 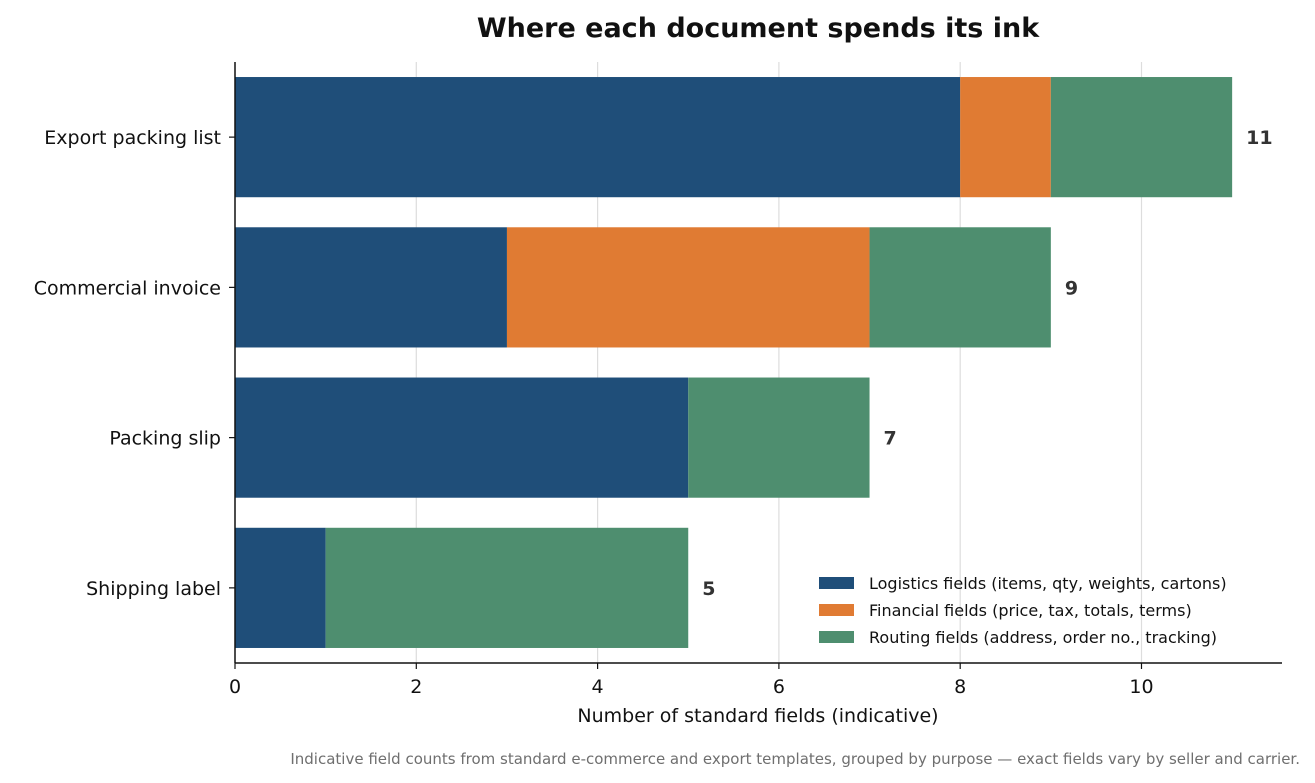 I want to click on bar-total-label: 9, so click(x=1071, y=288).